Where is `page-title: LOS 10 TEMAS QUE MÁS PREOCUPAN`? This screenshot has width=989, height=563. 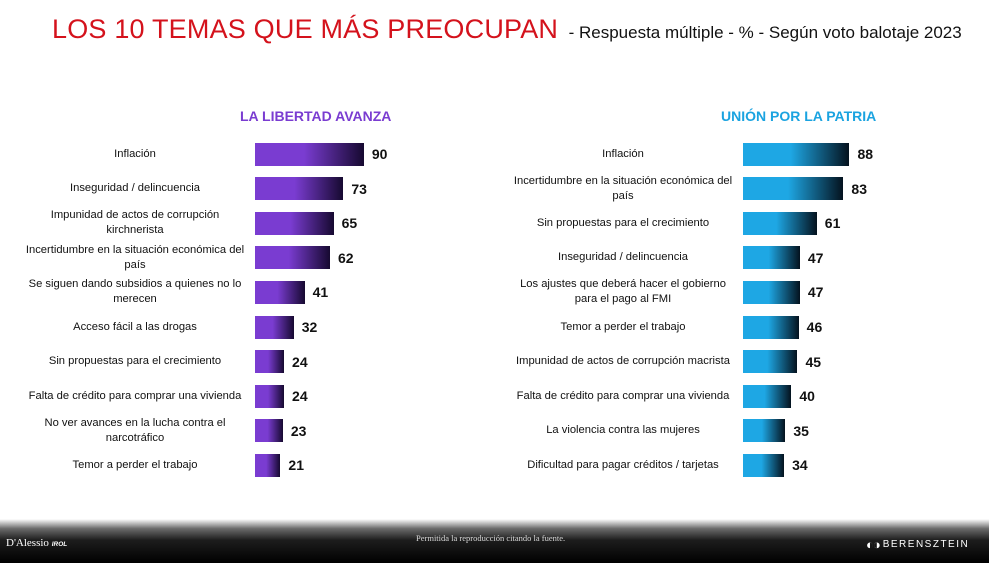
page-title: LOS 10 TEMAS QUE MÁS PREOCUPAN is located at coordinates (305, 29).